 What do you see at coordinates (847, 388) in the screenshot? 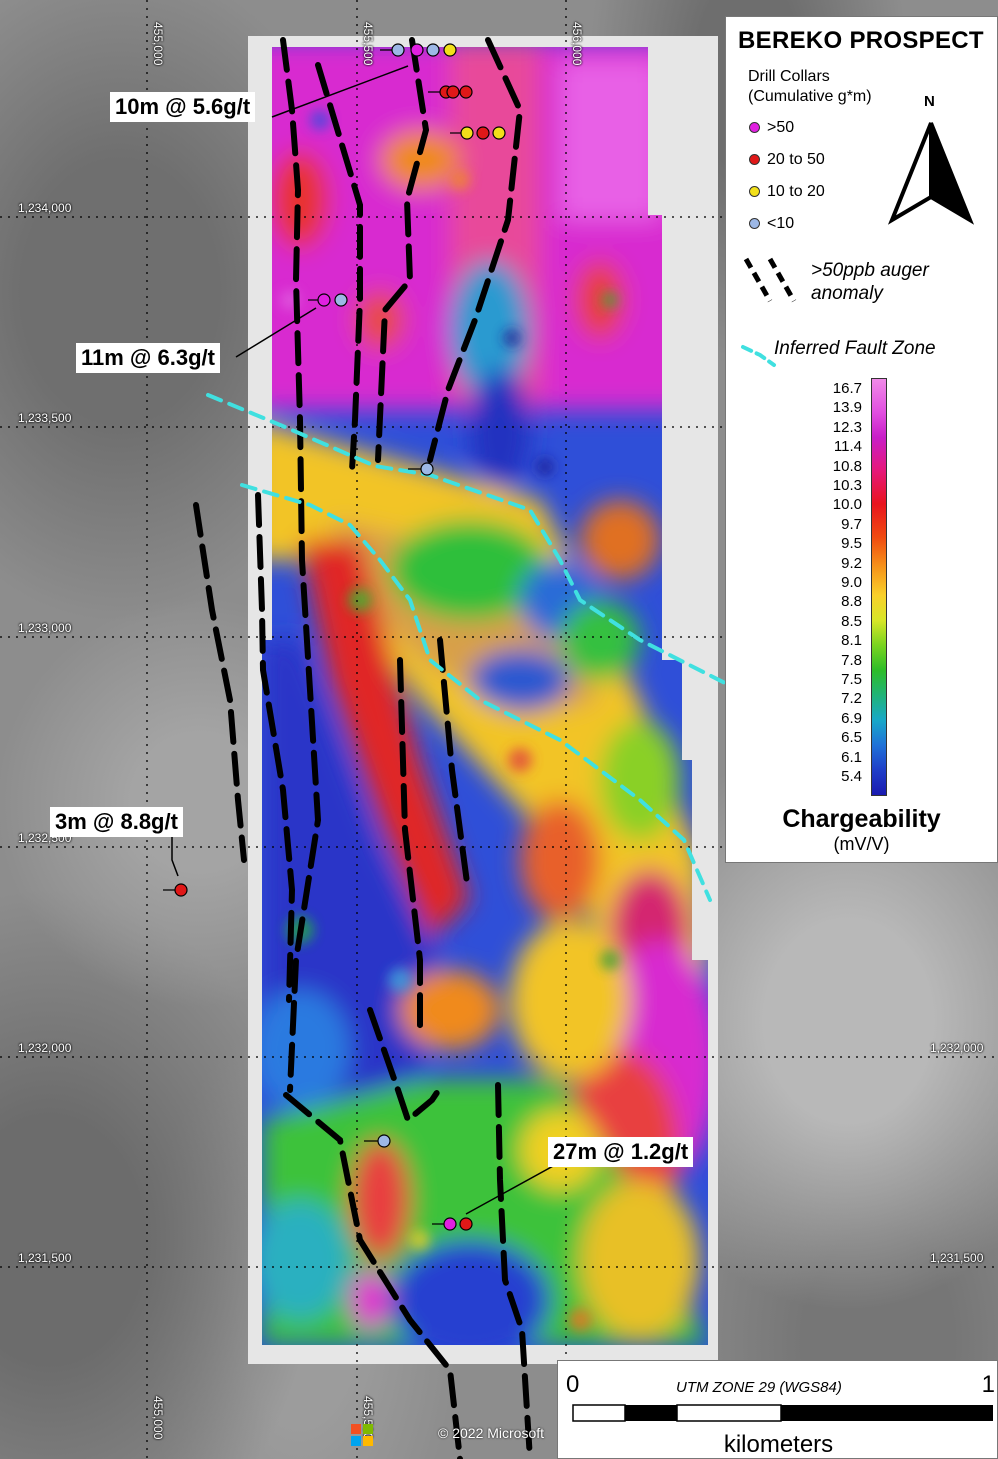
I see `colorbar-tick-label: 16.7` at bounding box center [847, 388].